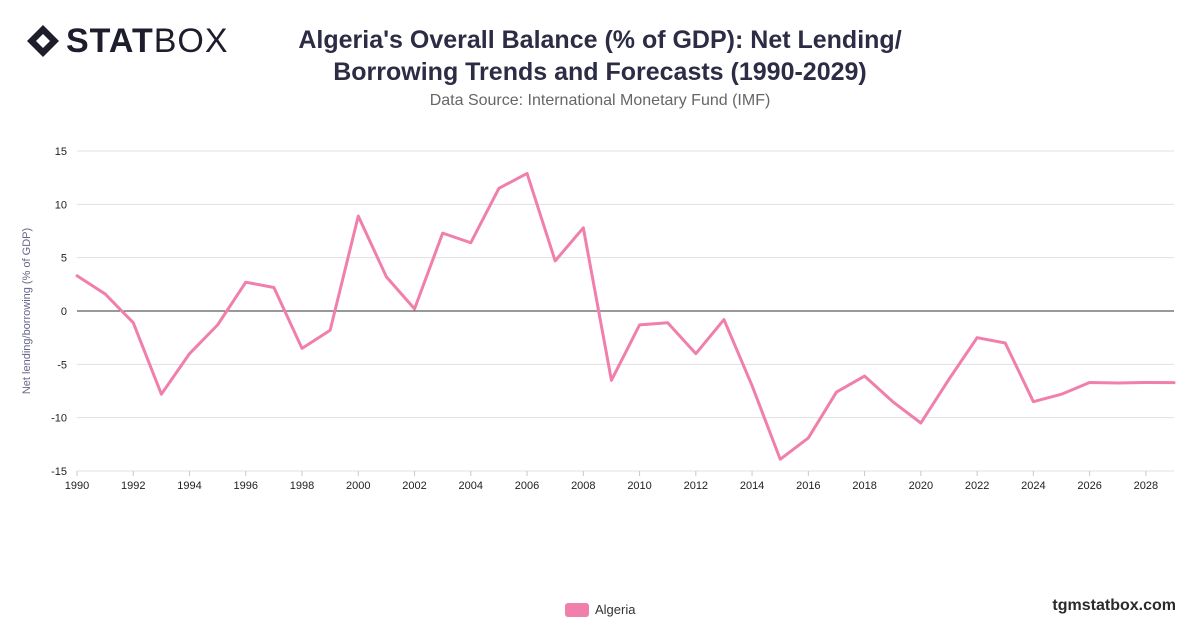  I want to click on logo-text-light: BOX, so click(191, 41).